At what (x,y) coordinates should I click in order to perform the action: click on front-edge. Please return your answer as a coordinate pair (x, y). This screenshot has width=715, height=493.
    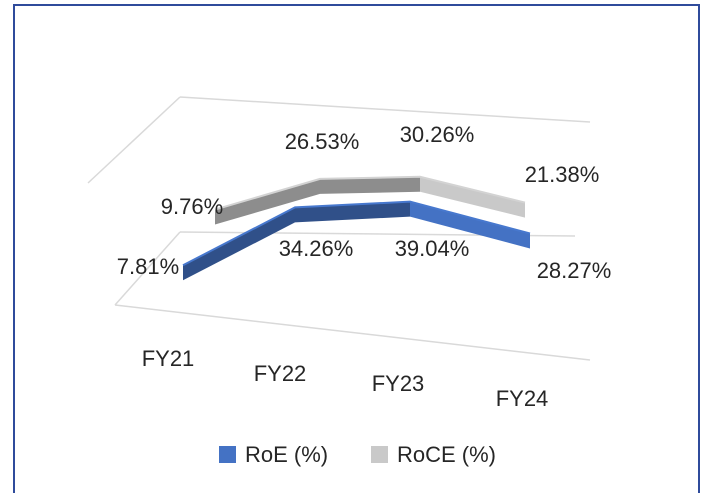
    Looking at the image, I should click on (352, 332).